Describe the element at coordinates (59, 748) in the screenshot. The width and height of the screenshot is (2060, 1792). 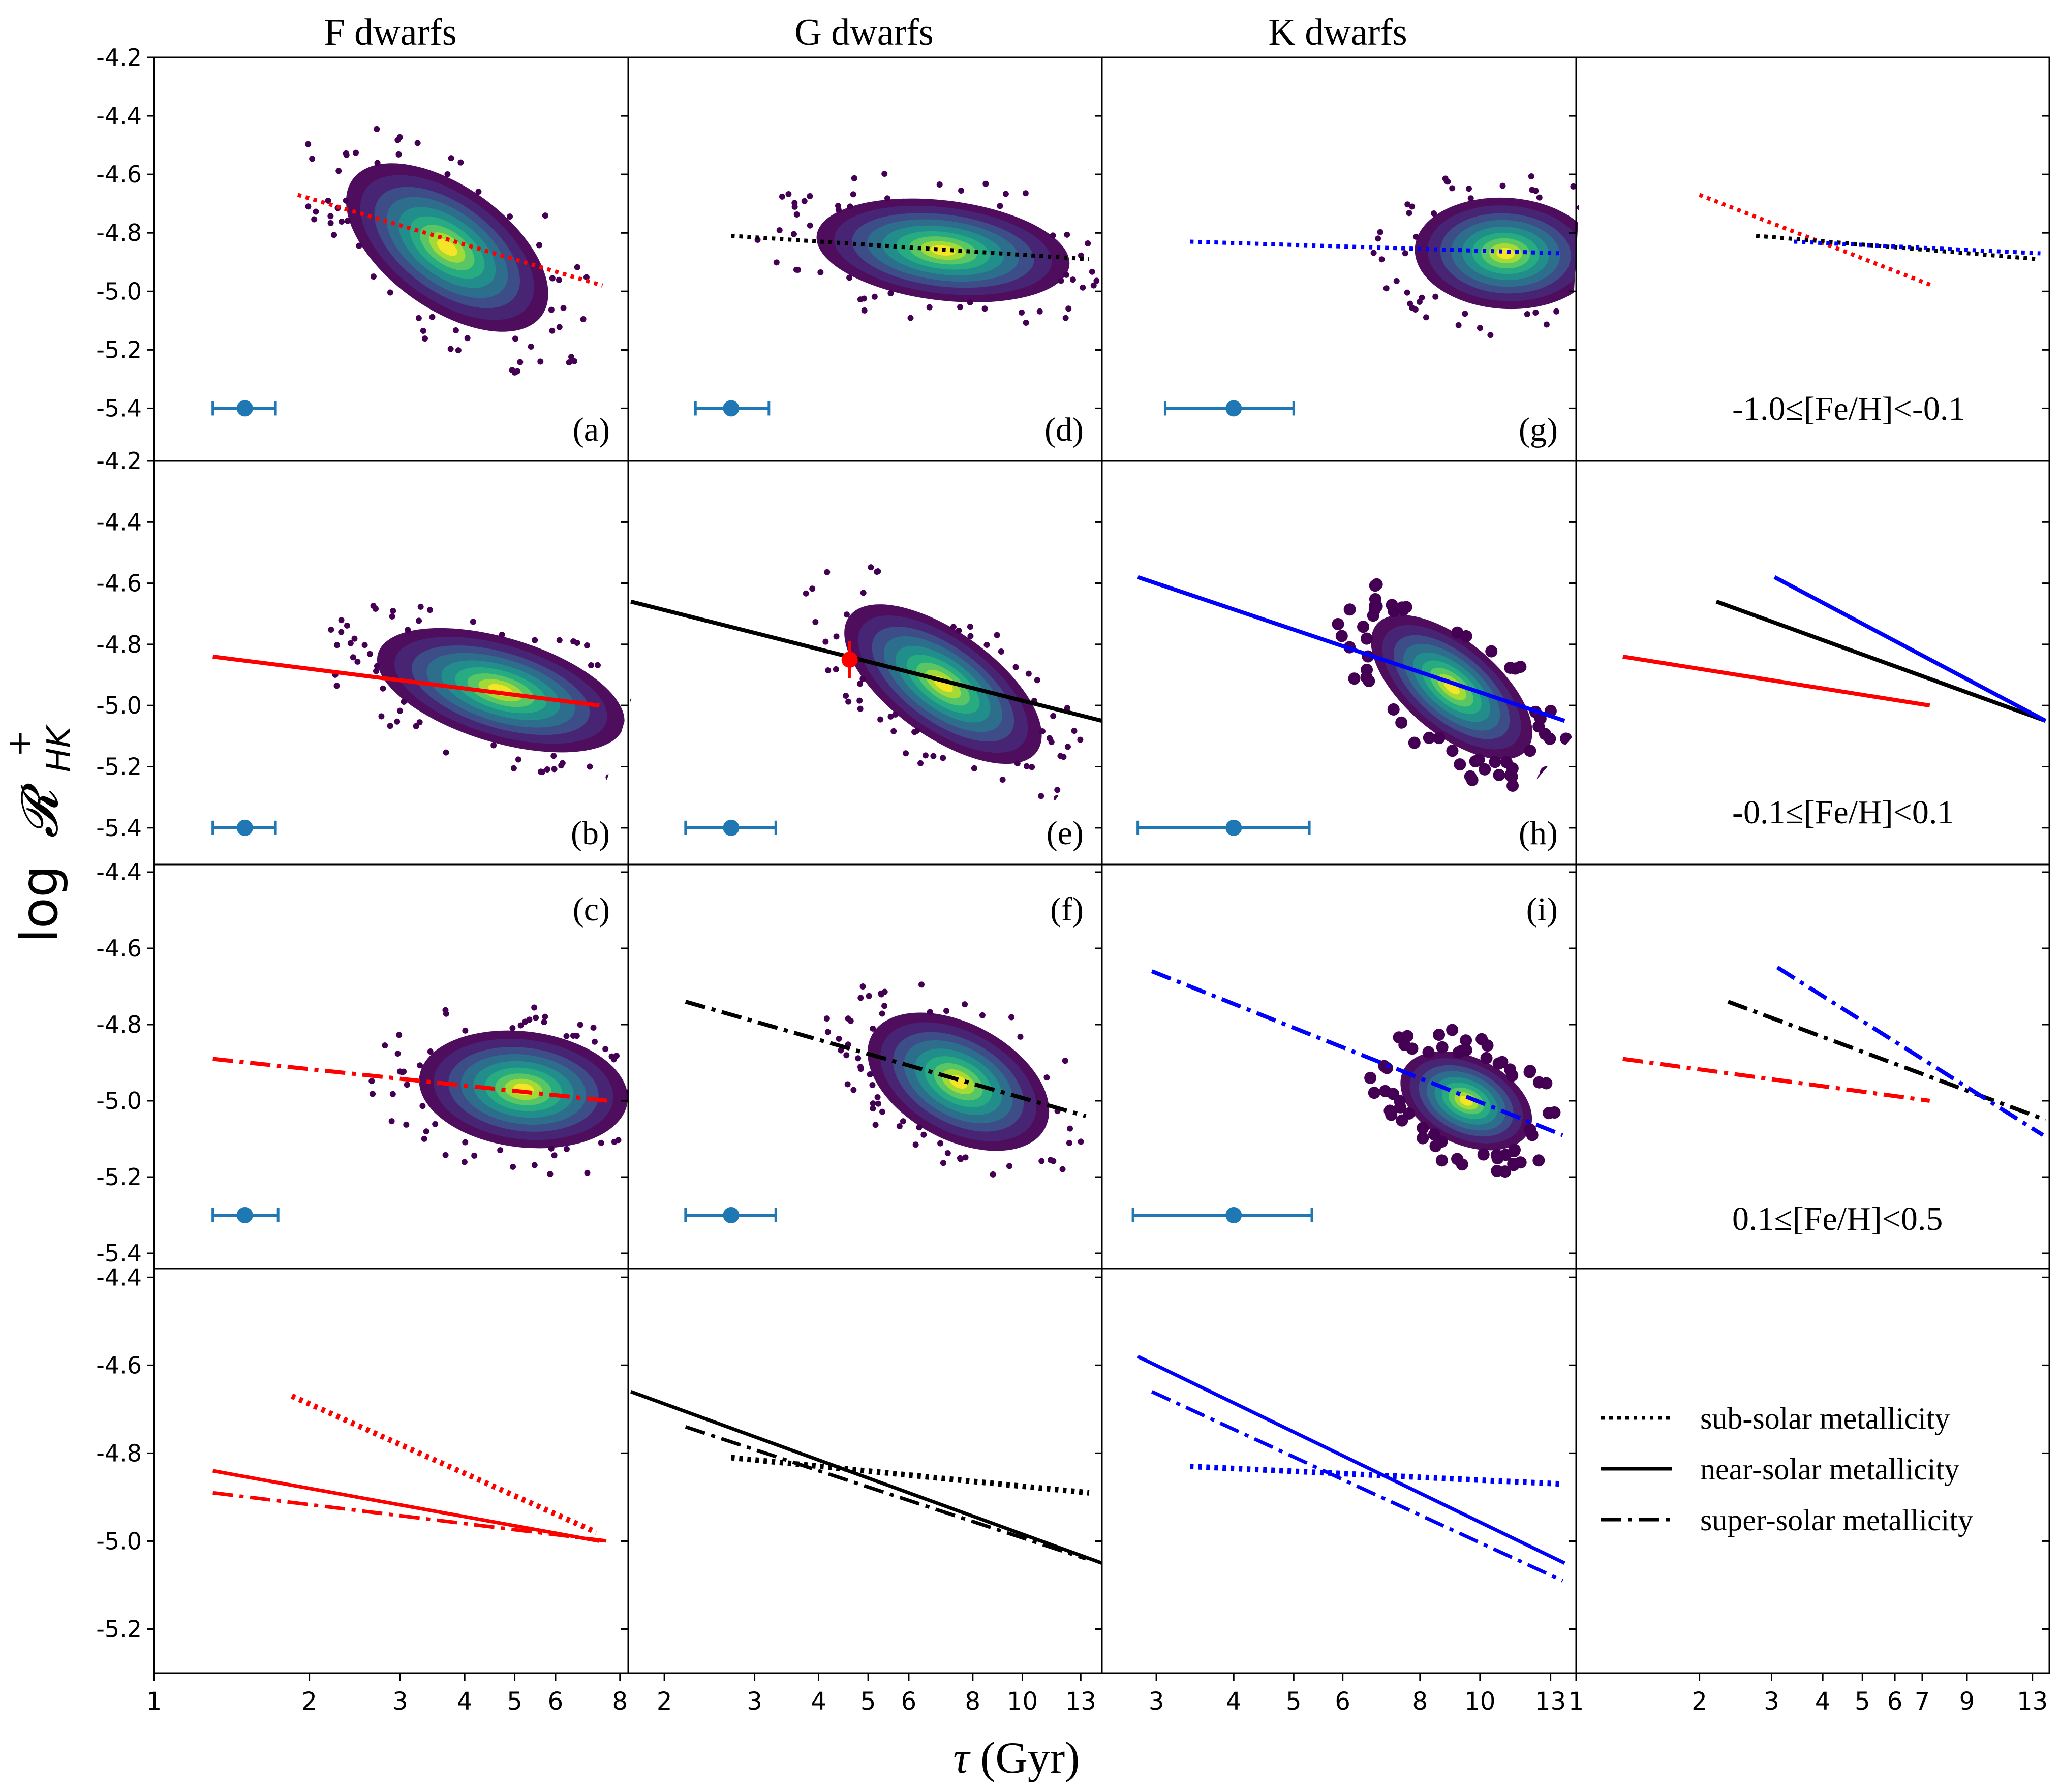
I see `y-label-sub: HK` at that location.